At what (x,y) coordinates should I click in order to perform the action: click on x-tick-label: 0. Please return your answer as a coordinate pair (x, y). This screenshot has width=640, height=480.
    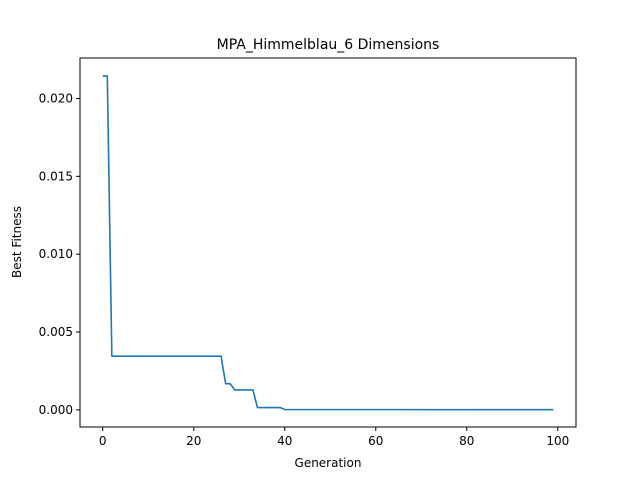
    Looking at the image, I should click on (103, 441).